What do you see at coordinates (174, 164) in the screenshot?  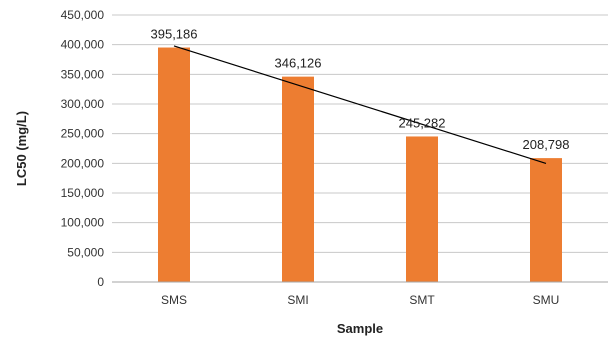 I see `bar-sms` at bounding box center [174, 164].